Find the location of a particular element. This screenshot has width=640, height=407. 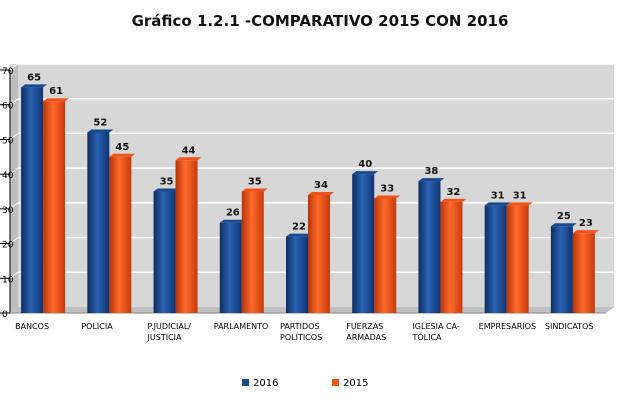

data-label: 26 is located at coordinates (233, 213).